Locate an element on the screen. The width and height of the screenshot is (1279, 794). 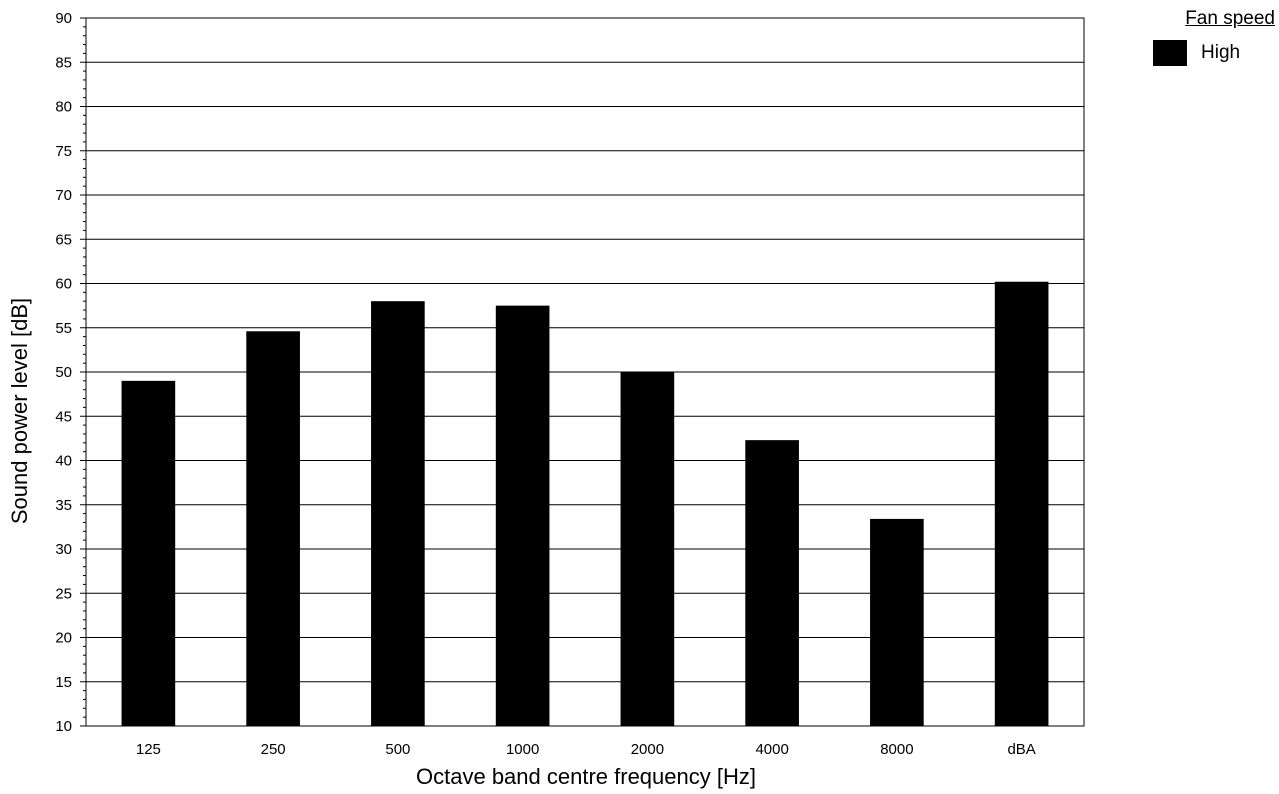
y-axis-title: Sound power level [dB] is located at coordinates (19, 411).